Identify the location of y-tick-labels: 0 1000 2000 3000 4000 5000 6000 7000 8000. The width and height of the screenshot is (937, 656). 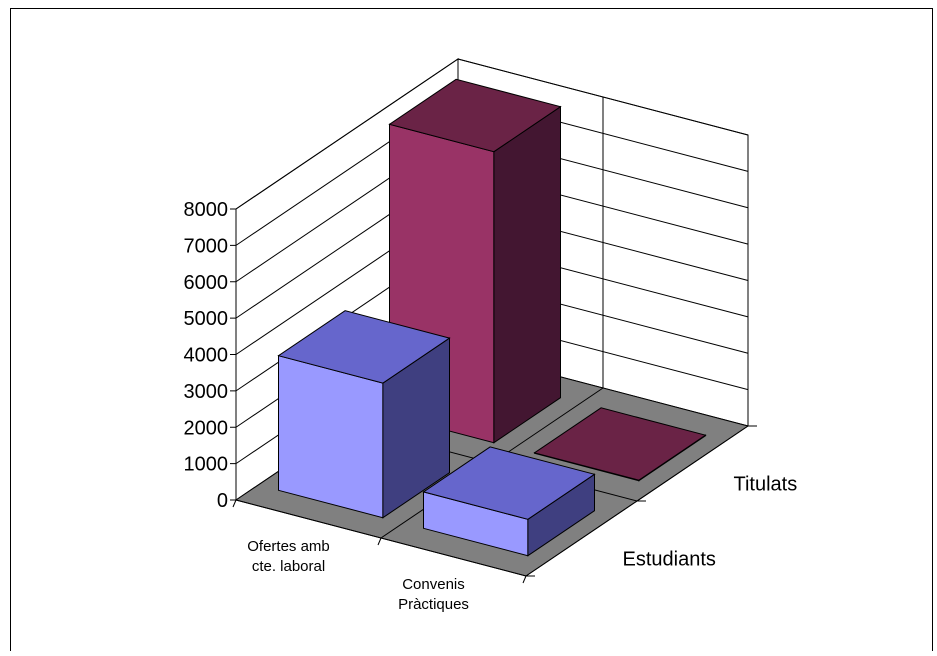
(206, 355).